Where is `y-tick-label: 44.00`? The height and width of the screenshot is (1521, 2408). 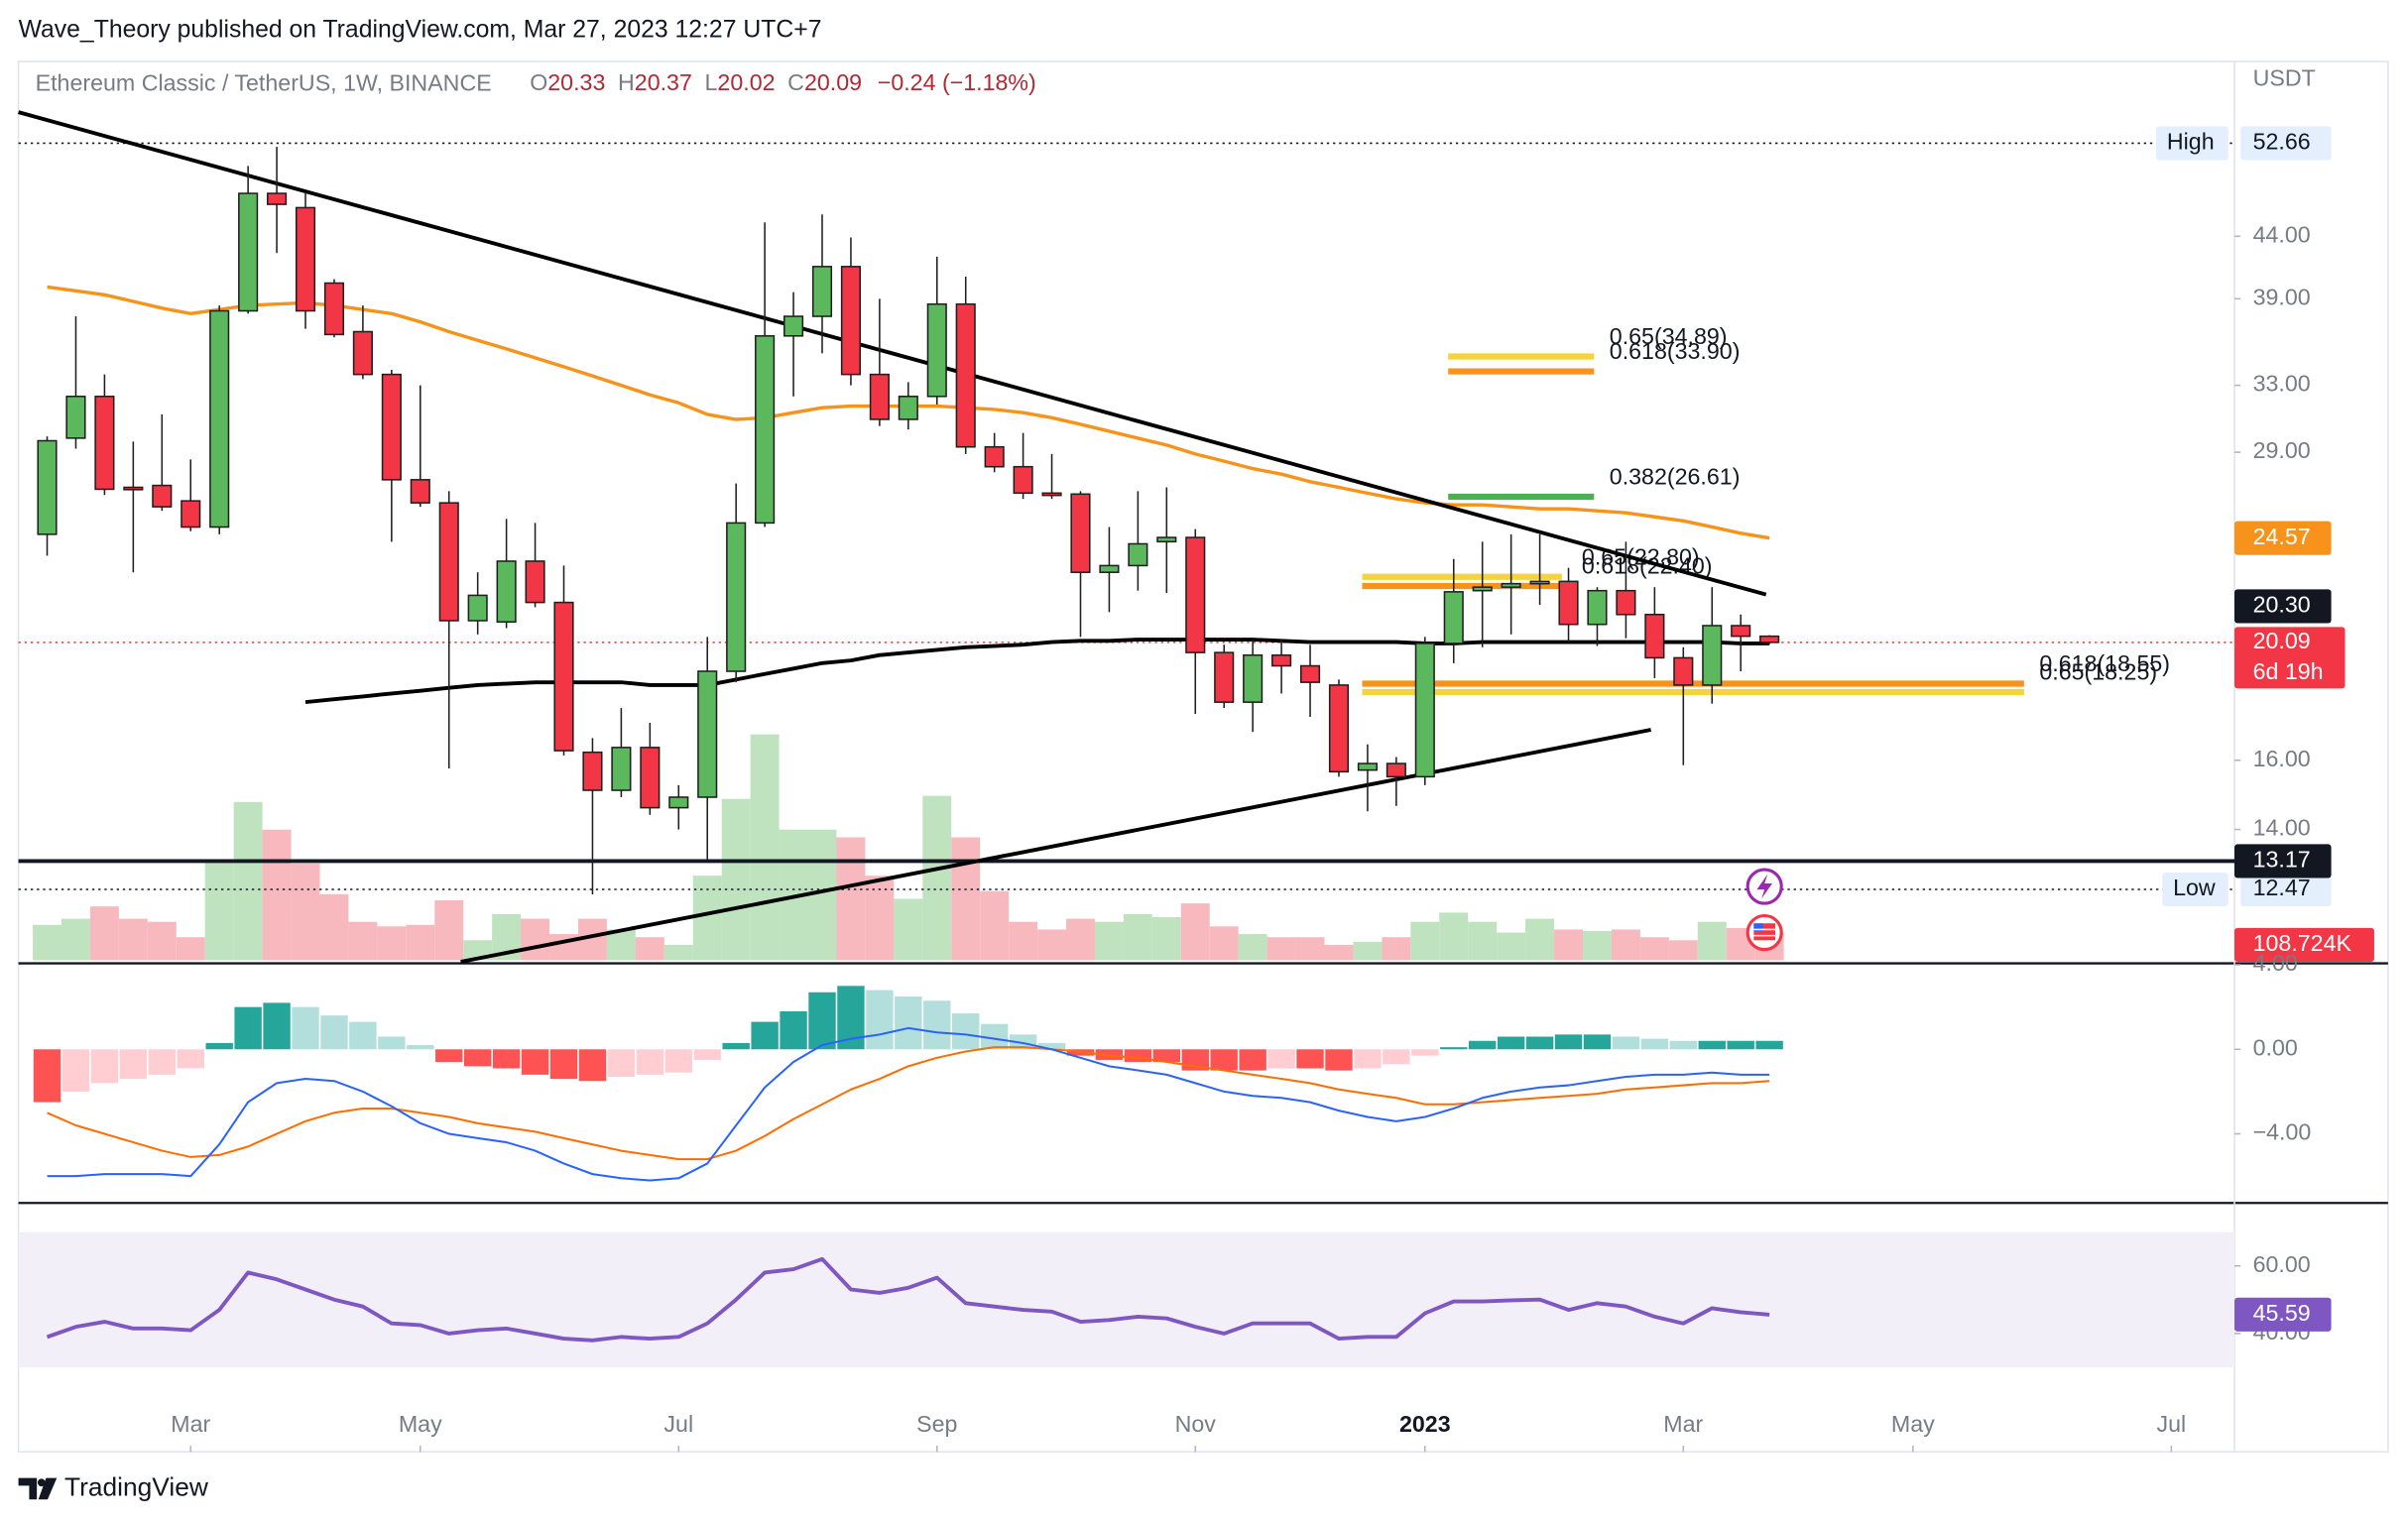
y-tick-label: 44.00 is located at coordinates (2282, 234).